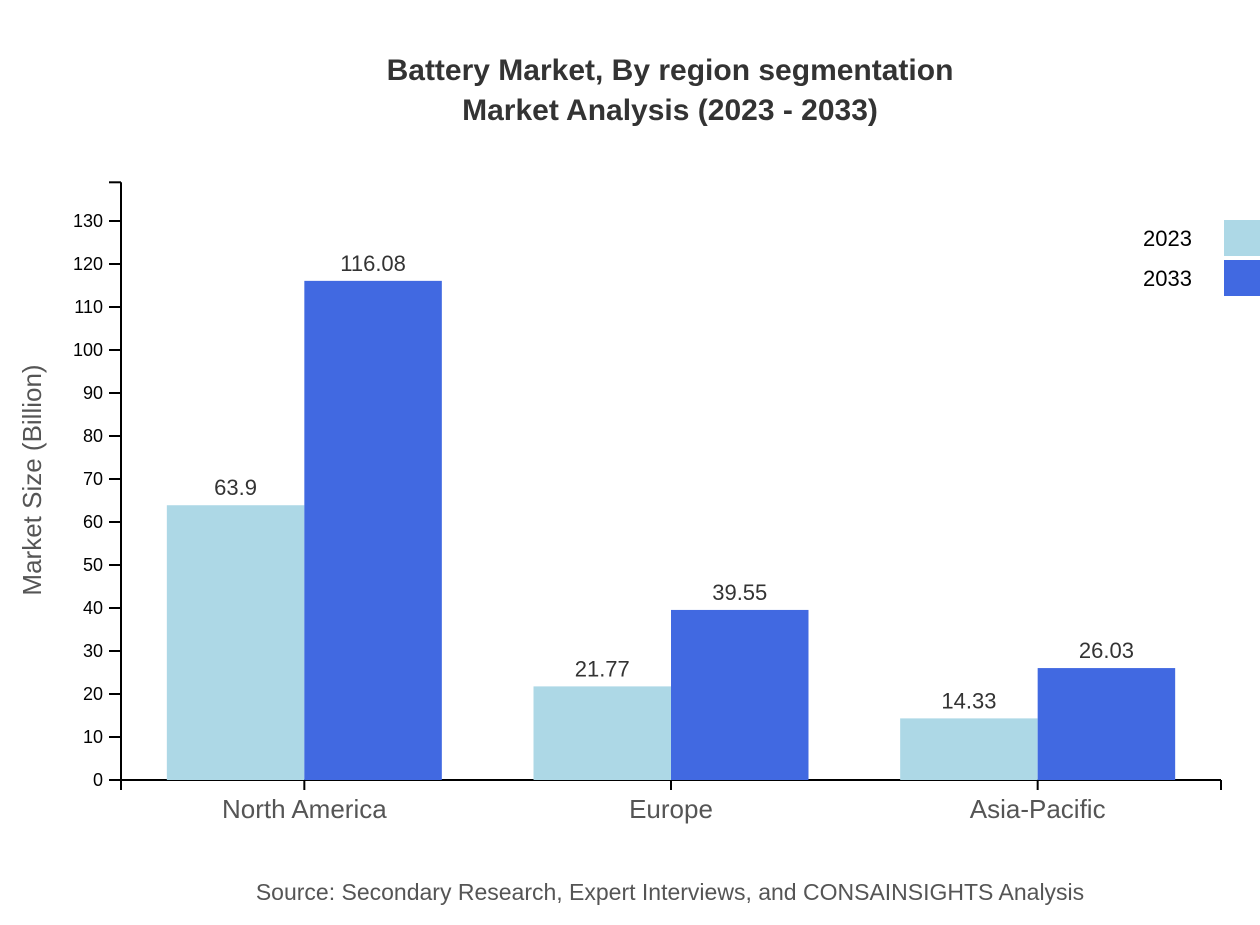 The height and width of the screenshot is (925, 1260). I want to click on bar-2033-asia-pacific, so click(1106, 724).